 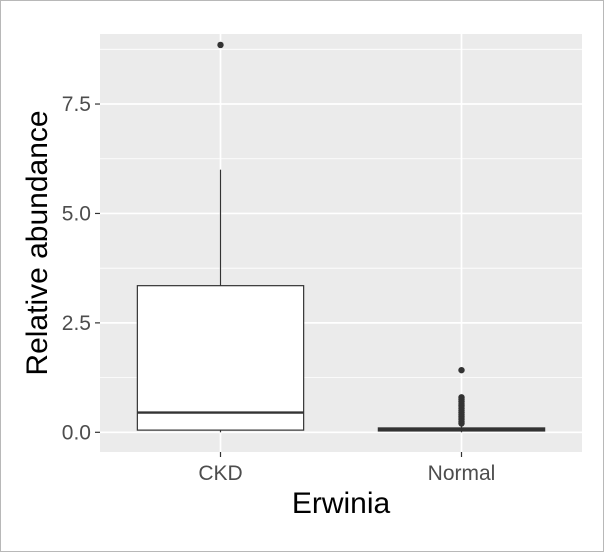 What do you see at coordinates (37, 242) in the screenshot?
I see `y-axis-title: Relative abundance` at bounding box center [37, 242].